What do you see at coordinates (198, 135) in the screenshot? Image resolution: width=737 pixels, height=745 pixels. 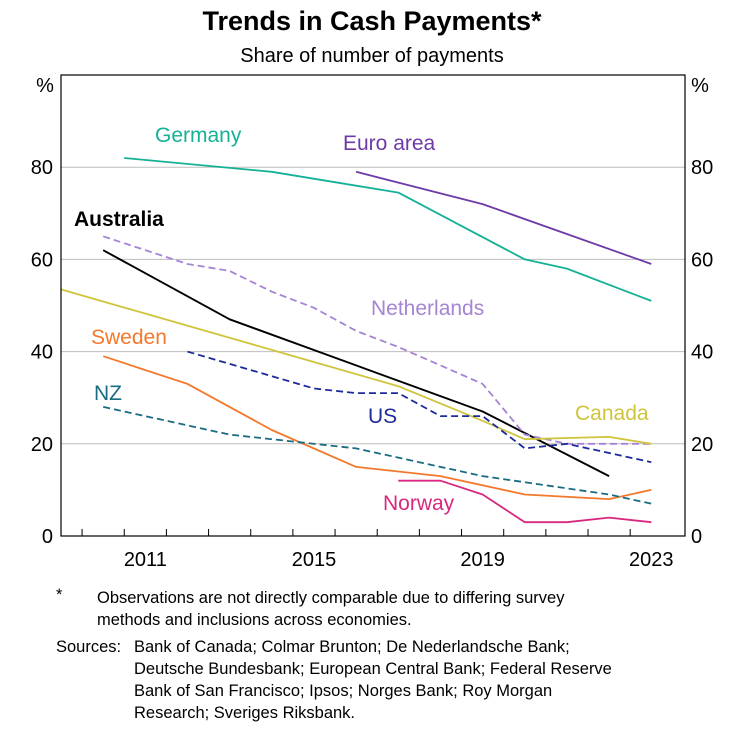 I see `series-label-germany: Germany` at bounding box center [198, 135].